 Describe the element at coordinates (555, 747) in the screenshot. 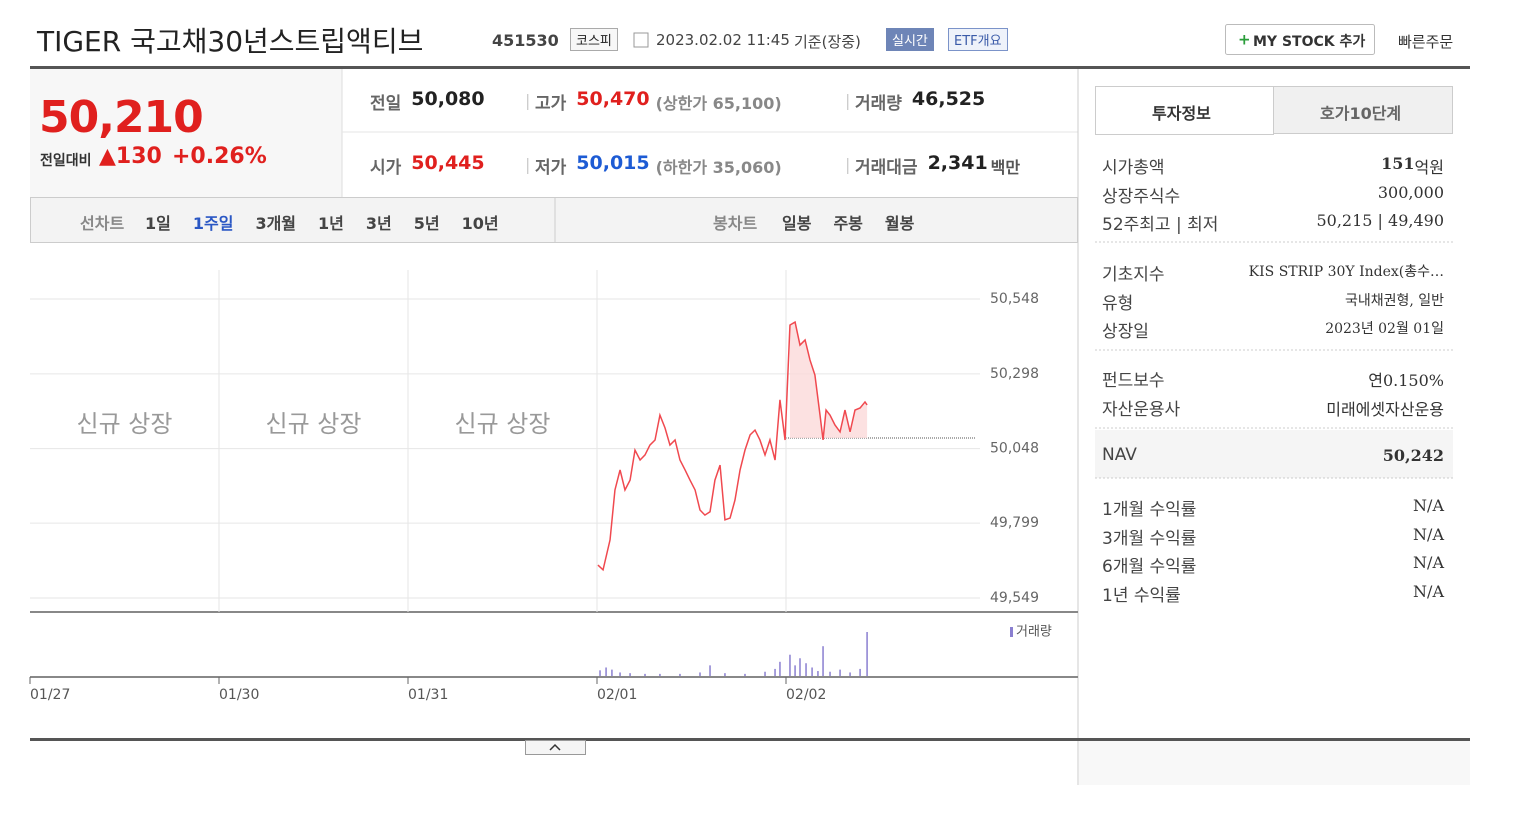

I see `toggle-button` at that location.